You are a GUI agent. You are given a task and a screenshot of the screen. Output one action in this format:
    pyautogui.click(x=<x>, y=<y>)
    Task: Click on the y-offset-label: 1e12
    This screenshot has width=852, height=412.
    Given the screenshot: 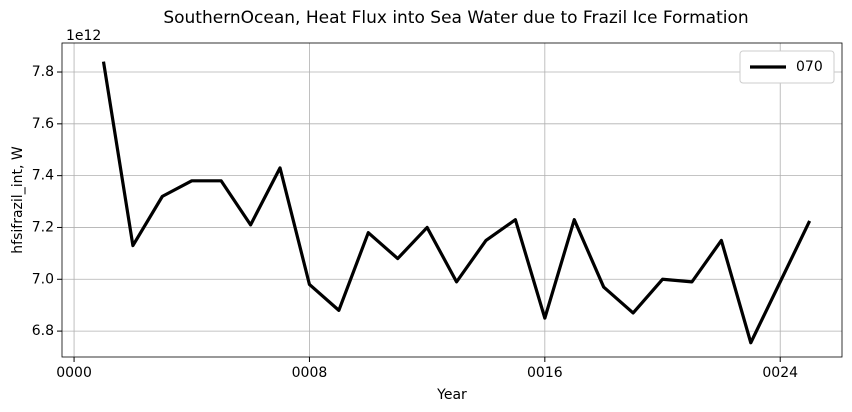 What is the action you would take?
    pyautogui.click(x=83, y=36)
    